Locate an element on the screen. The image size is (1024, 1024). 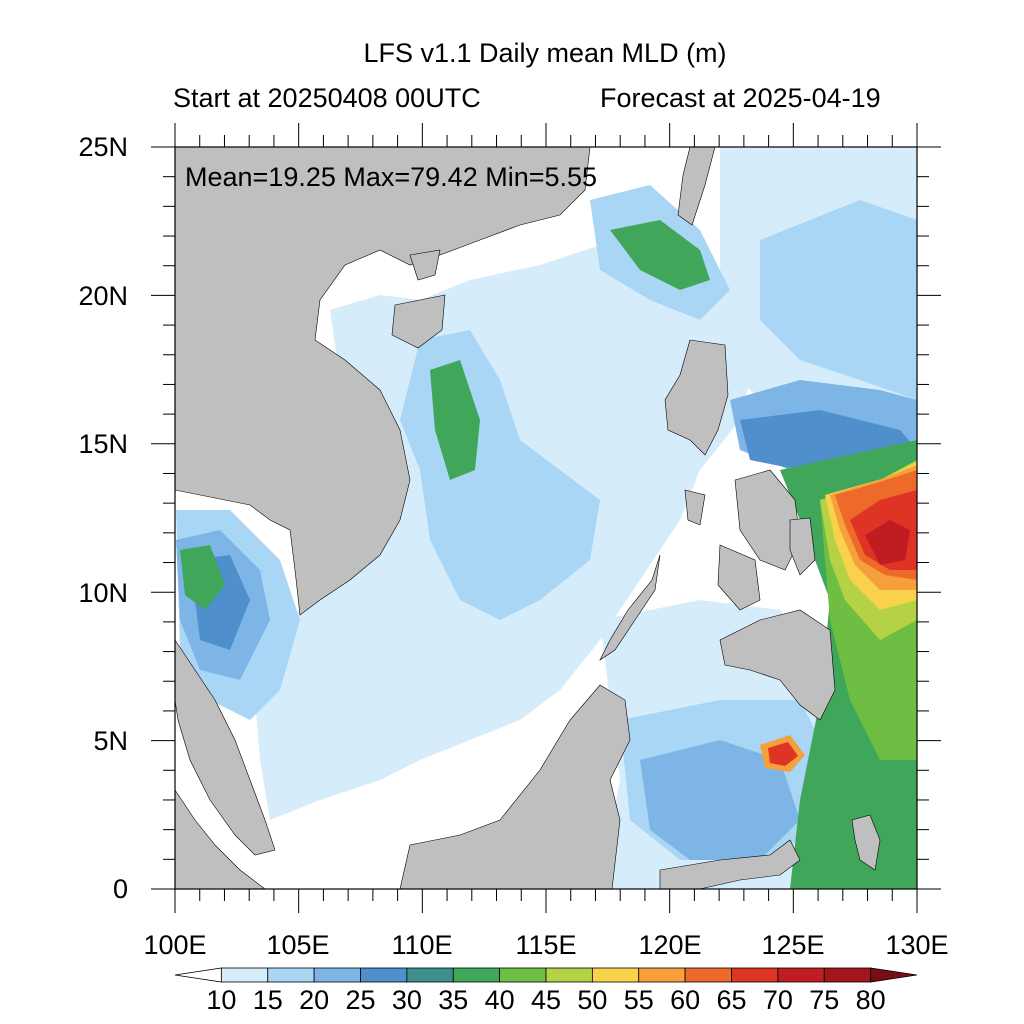
colorbar-label: 35 is located at coordinates (453, 1000).